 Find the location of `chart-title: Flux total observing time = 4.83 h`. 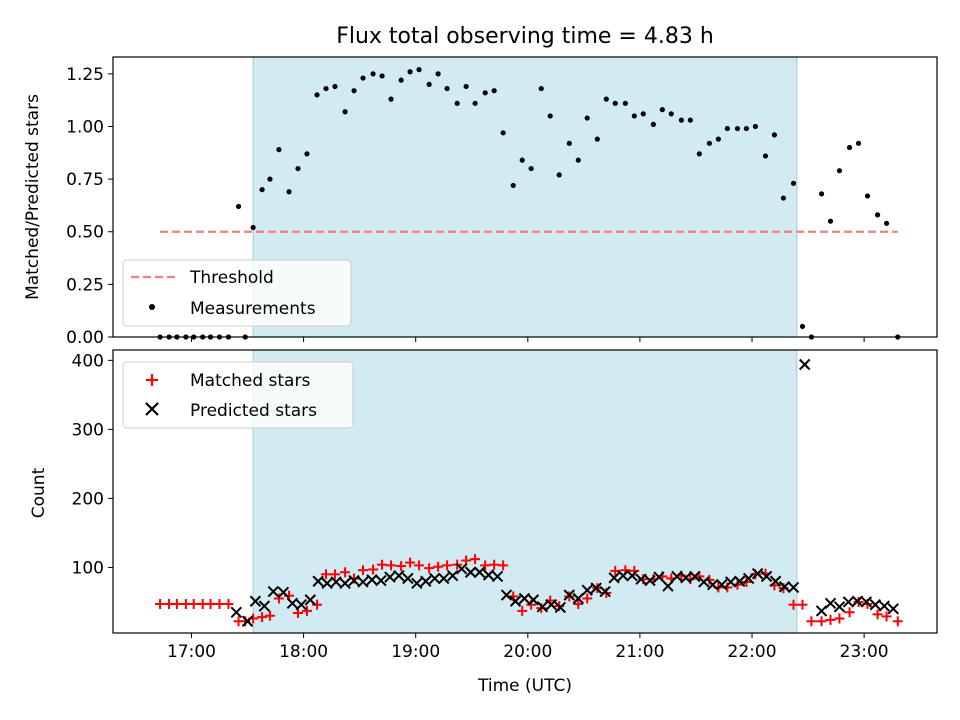

chart-title: Flux total observing time = 4.83 h is located at coordinates (525, 36).